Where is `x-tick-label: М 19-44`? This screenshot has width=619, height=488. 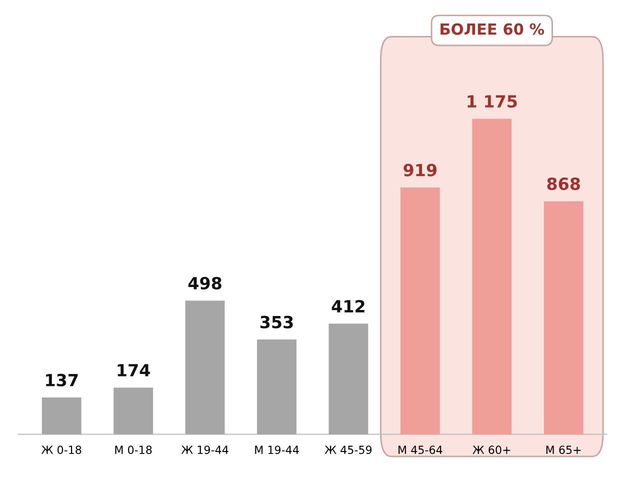
x-tick-label: М 19-44 is located at coordinates (277, 450).